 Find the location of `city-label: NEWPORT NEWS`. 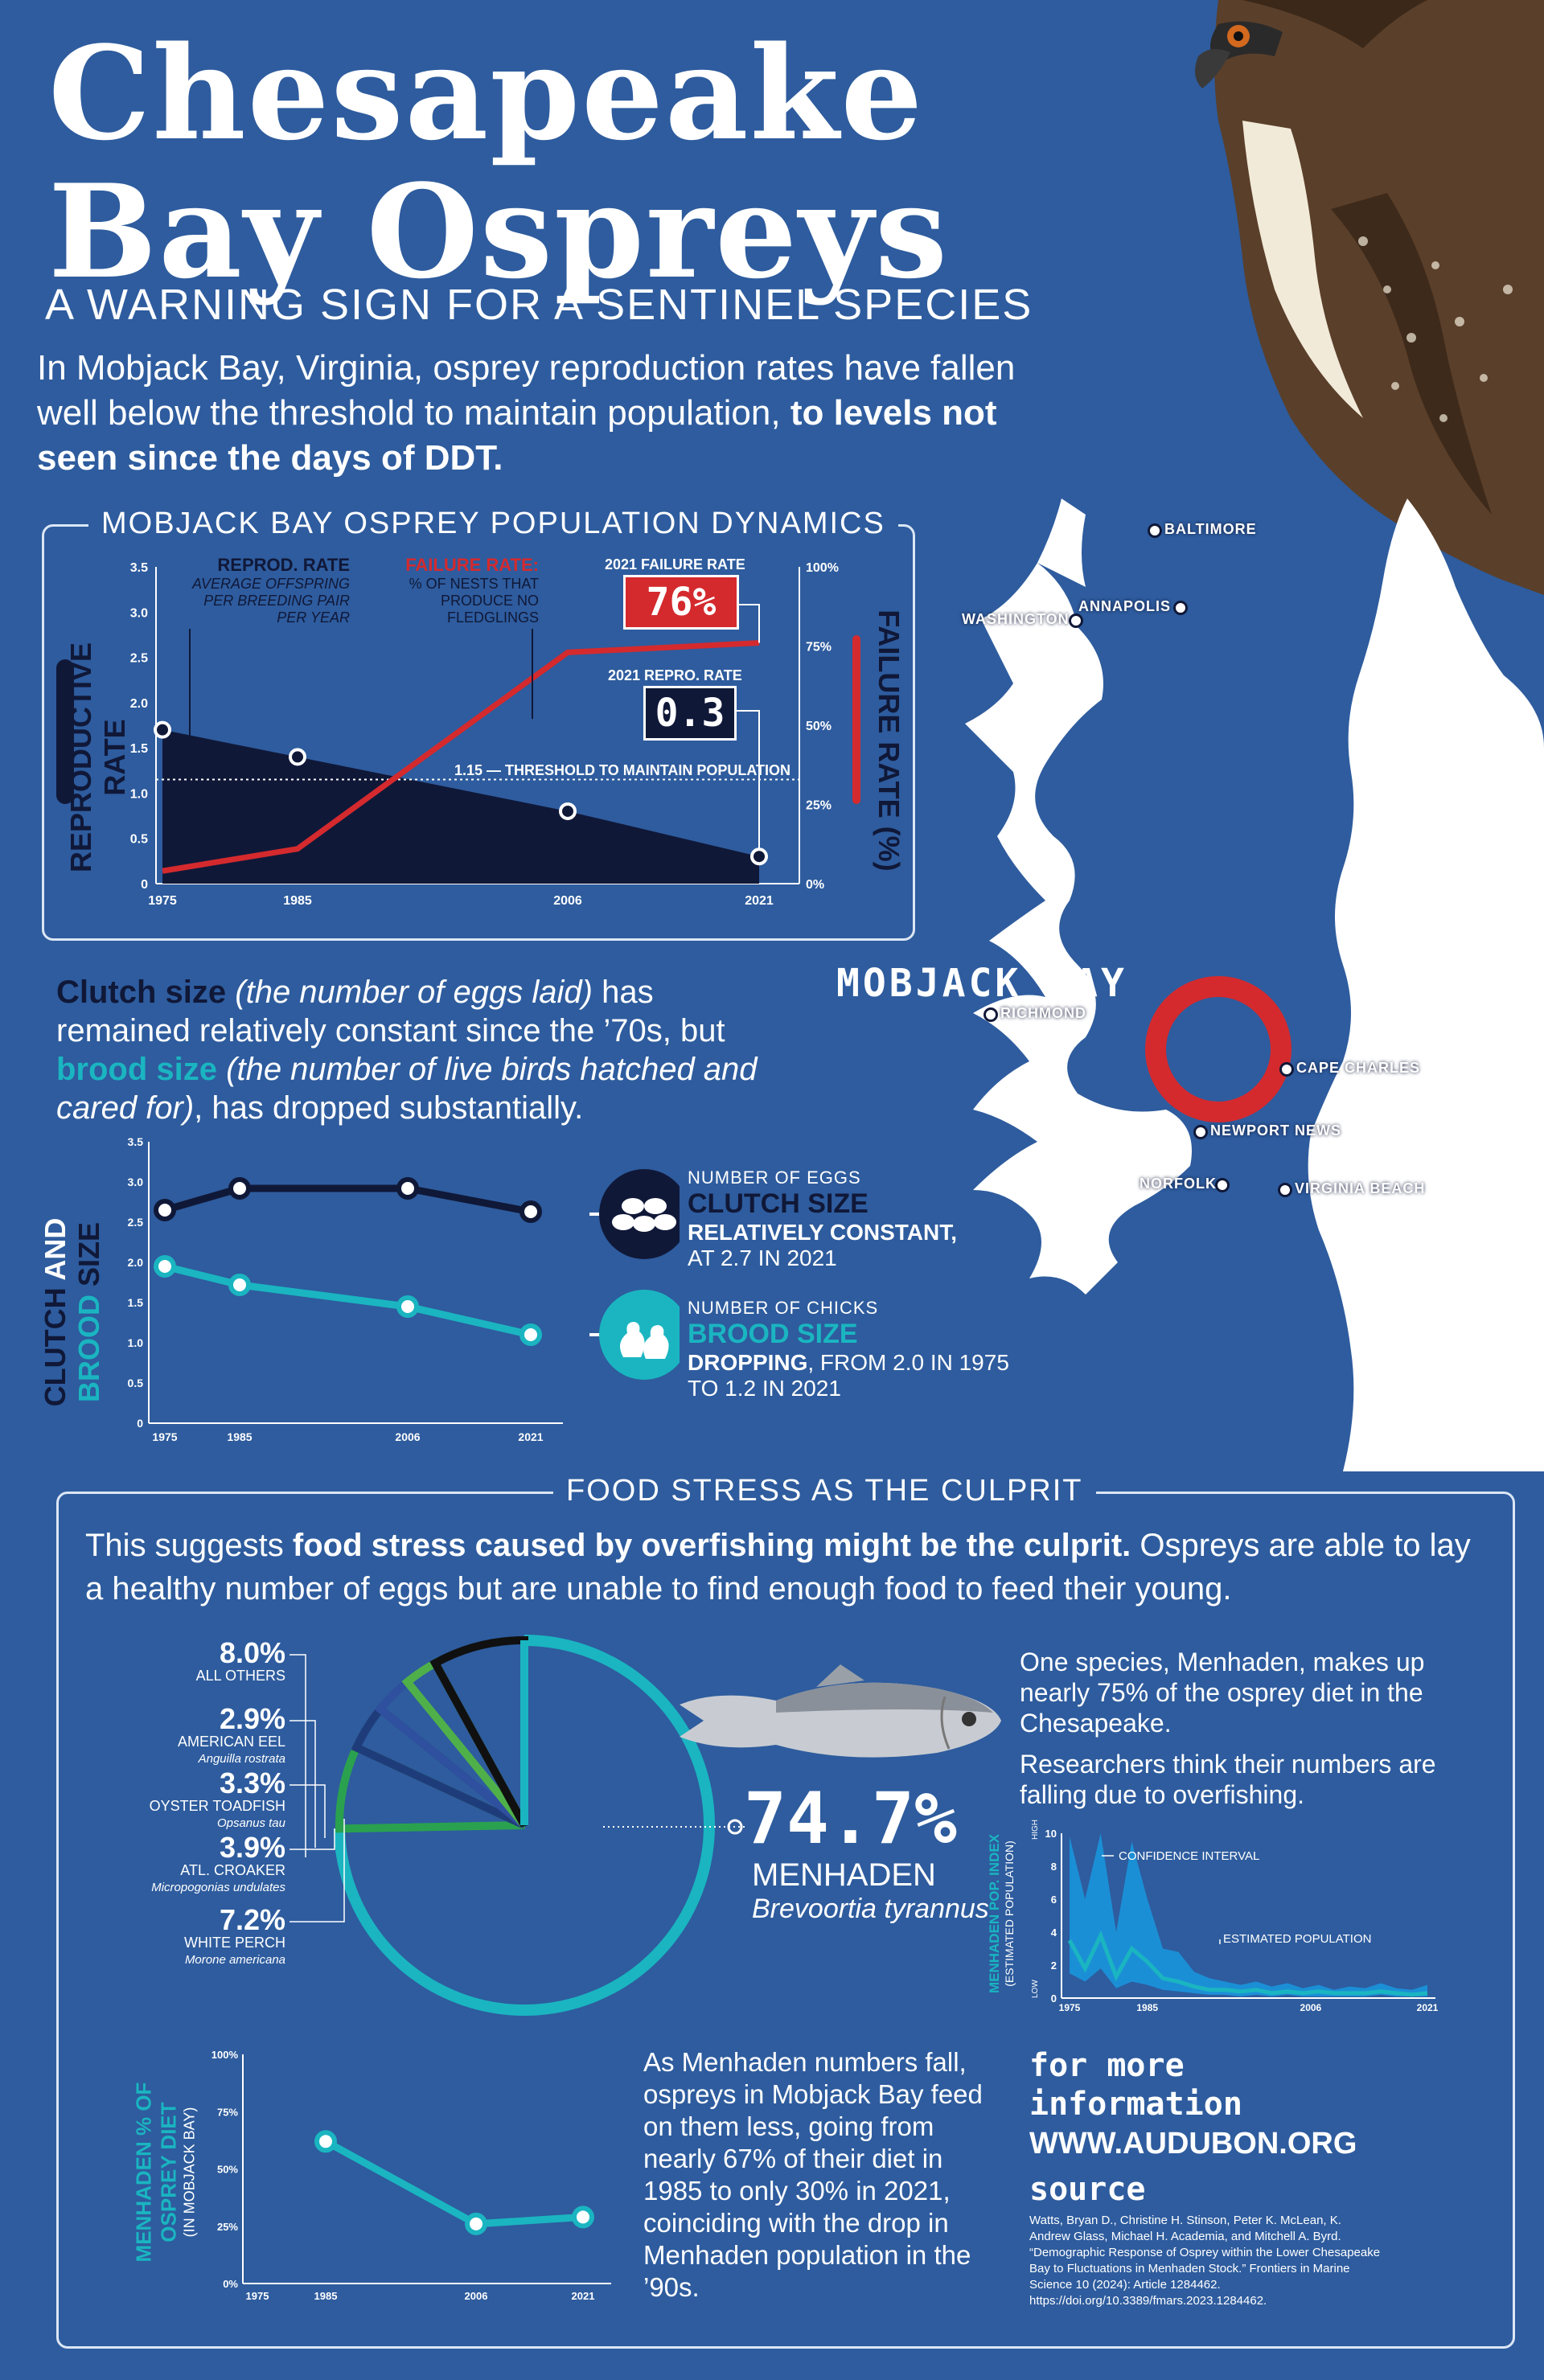

city-label: NEWPORT NEWS is located at coordinates (1275, 1130).